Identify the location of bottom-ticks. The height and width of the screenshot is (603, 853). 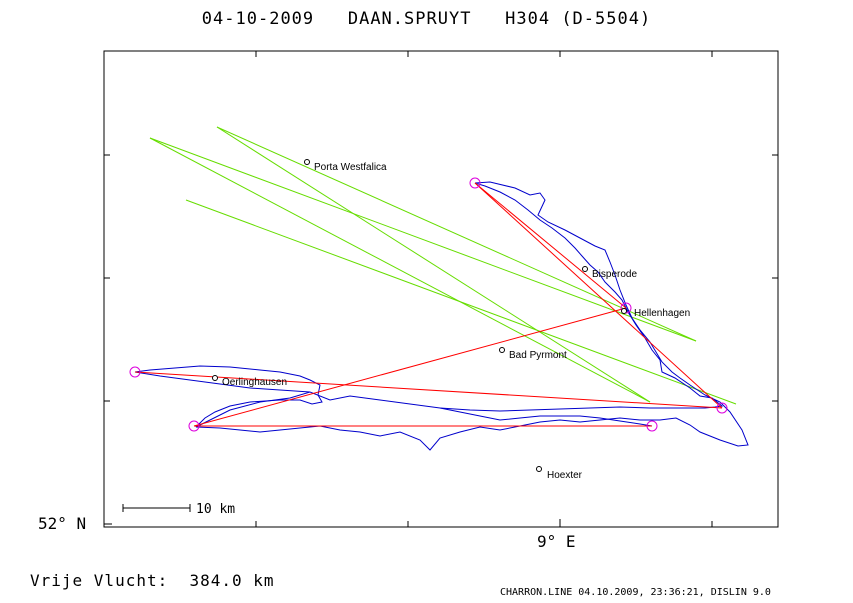
(484, 523).